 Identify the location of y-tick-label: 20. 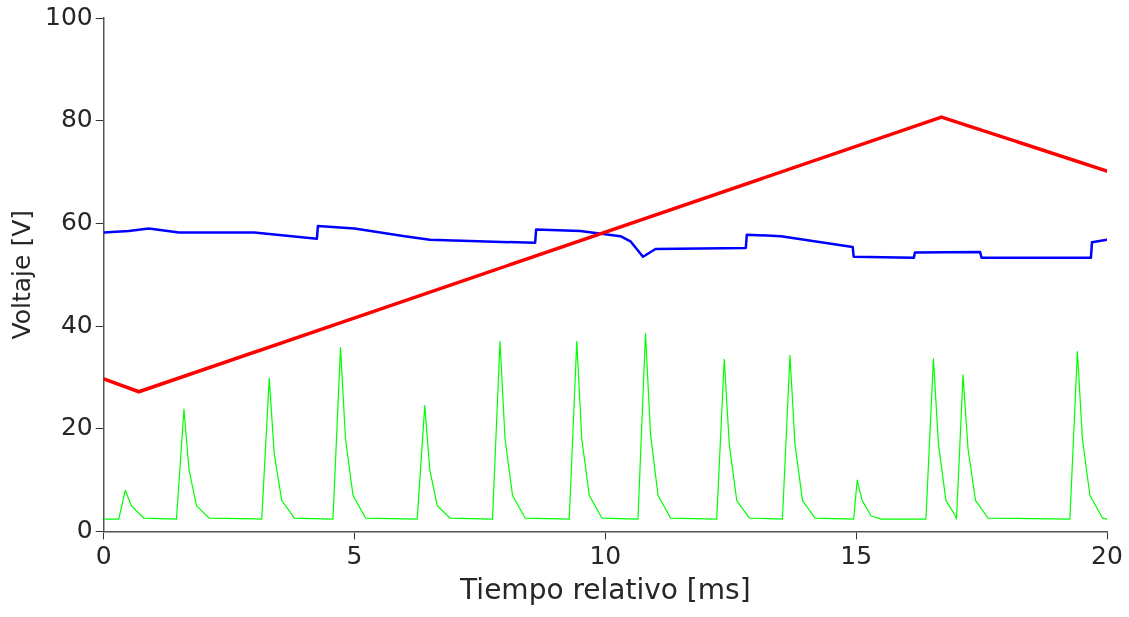
(76, 427).